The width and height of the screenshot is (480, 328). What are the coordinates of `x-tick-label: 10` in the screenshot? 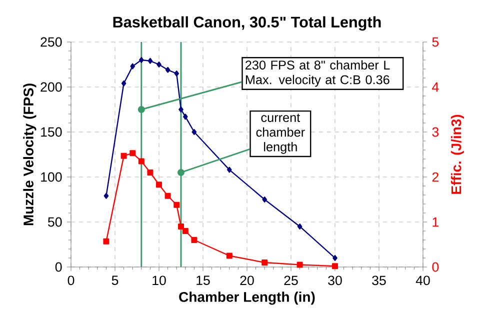 It's located at (159, 281).